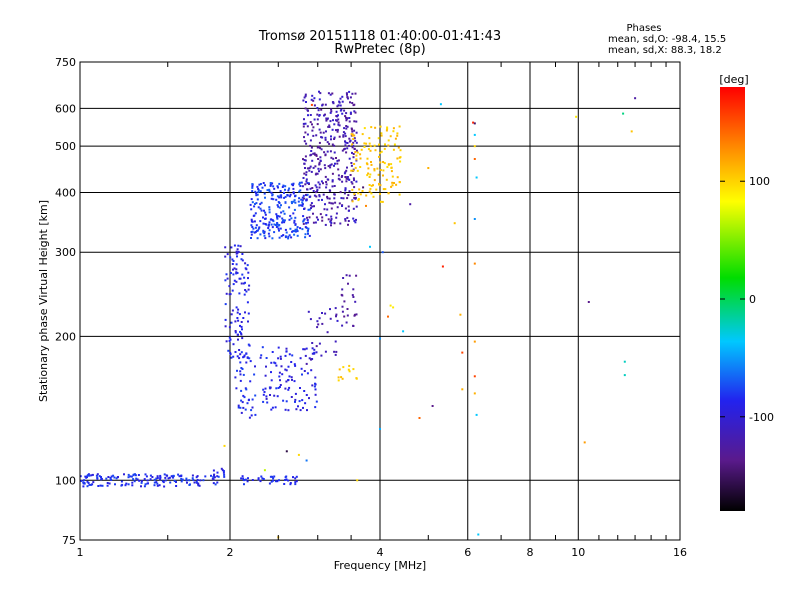 The height and width of the screenshot is (600, 800). Describe the element at coordinates (380, 565) in the screenshot. I see `x-axis-label: Frequency [MHz]` at that location.